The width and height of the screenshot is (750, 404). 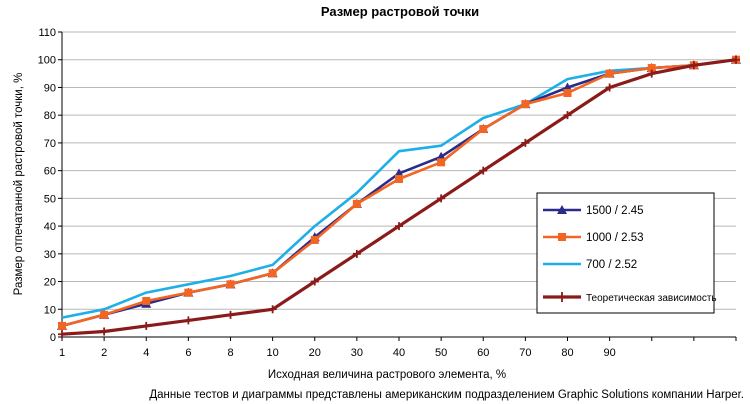 What do you see at coordinates (525, 353) in the screenshot?
I see `x-tick-label: 70` at bounding box center [525, 353].